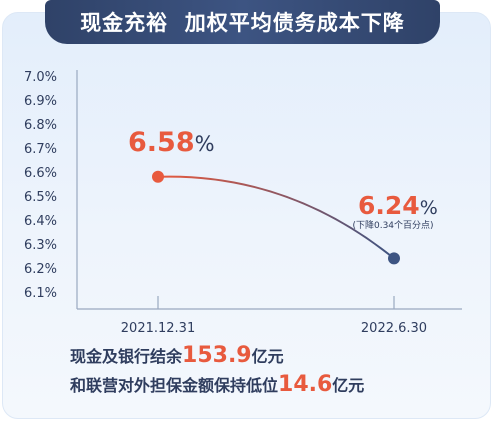 This screenshot has height=421, width=493. I want to click on summary-cash-value: 153.9, so click(217, 355).